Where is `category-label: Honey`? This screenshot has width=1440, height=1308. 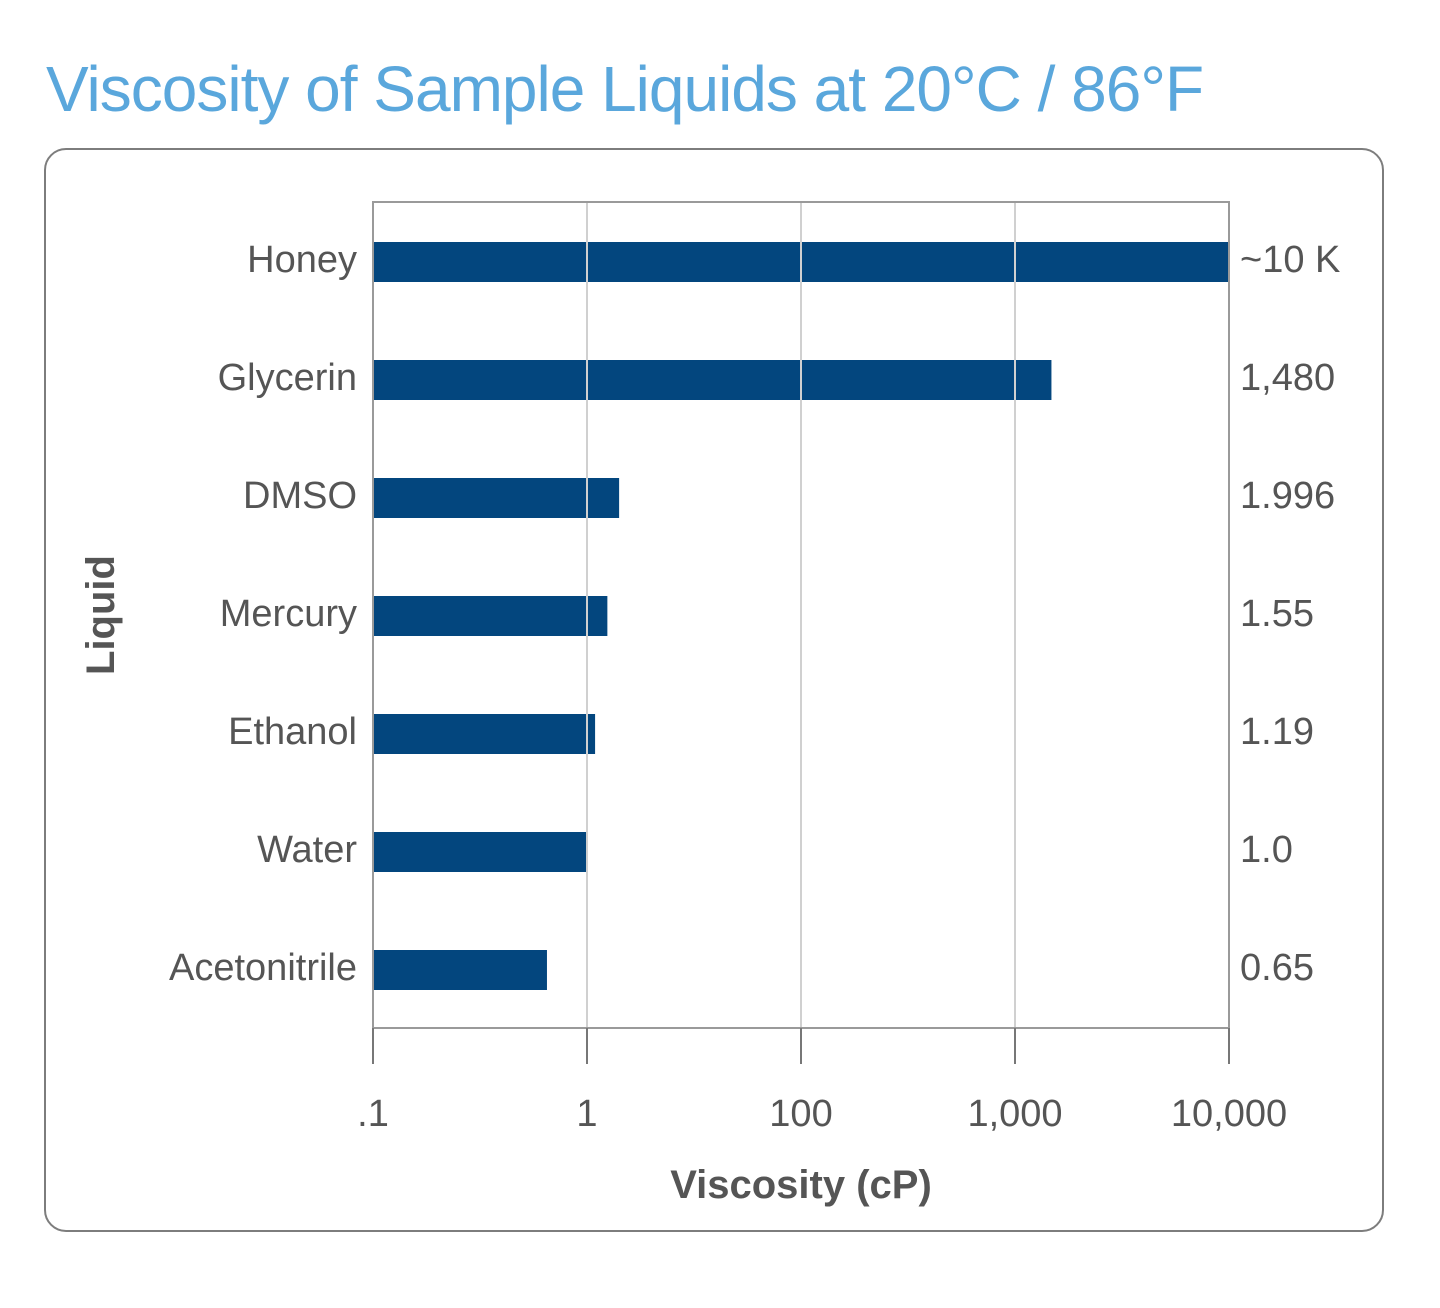 category-label: Honey is located at coordinates (302, 260).